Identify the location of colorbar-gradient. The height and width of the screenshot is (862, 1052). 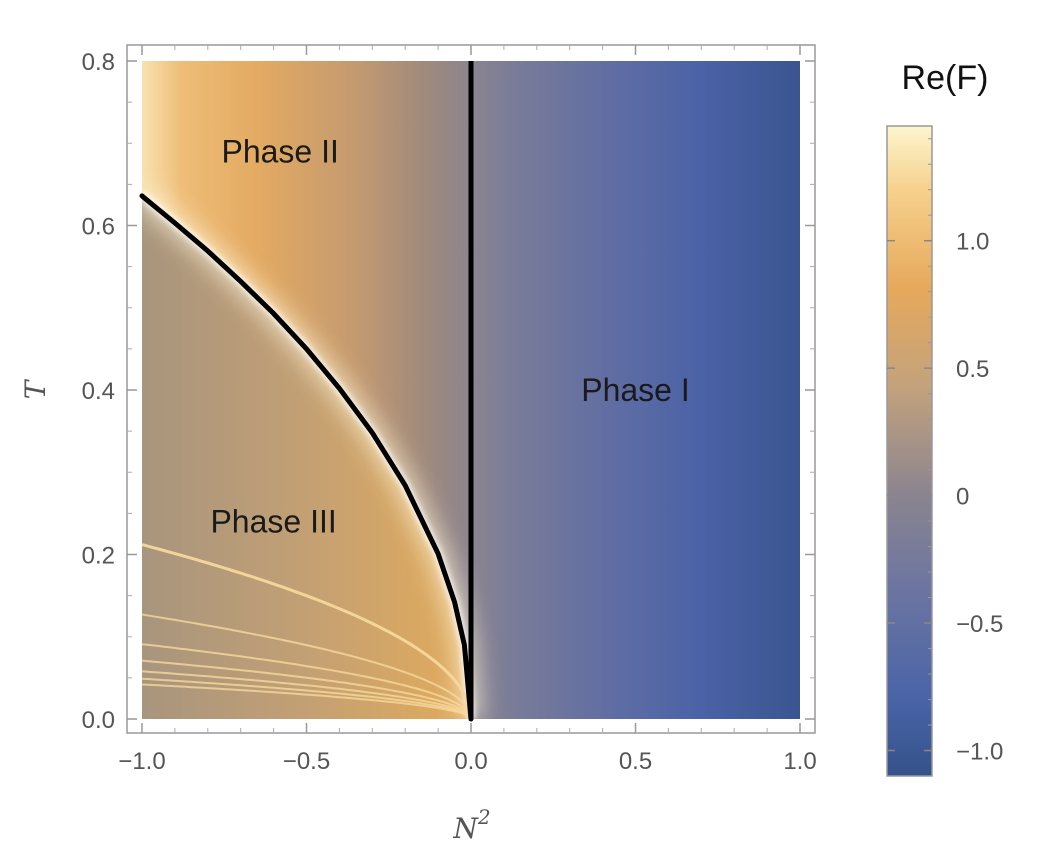
(909, 451).